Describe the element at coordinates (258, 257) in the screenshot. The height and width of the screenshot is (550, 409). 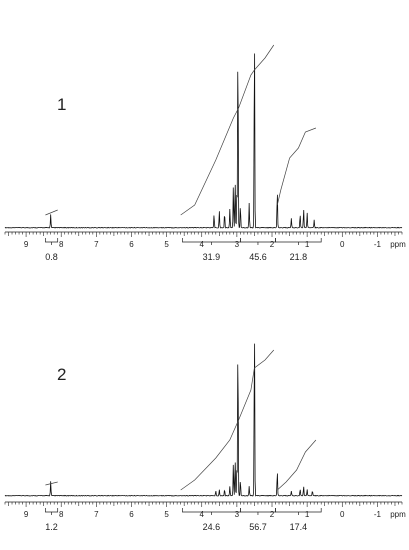
I see `integral-value: 45.6` at that location.